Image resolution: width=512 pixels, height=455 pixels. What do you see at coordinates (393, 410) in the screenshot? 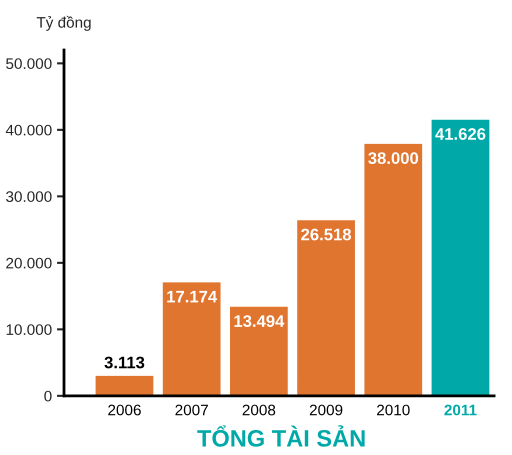
I see `x-tick-label: 2010` at bounding box center [393, 410].